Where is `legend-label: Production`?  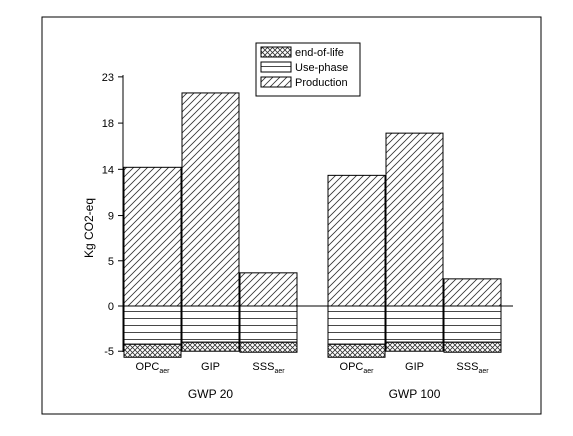 legend-label: Production is located at coordinates (321, 83).